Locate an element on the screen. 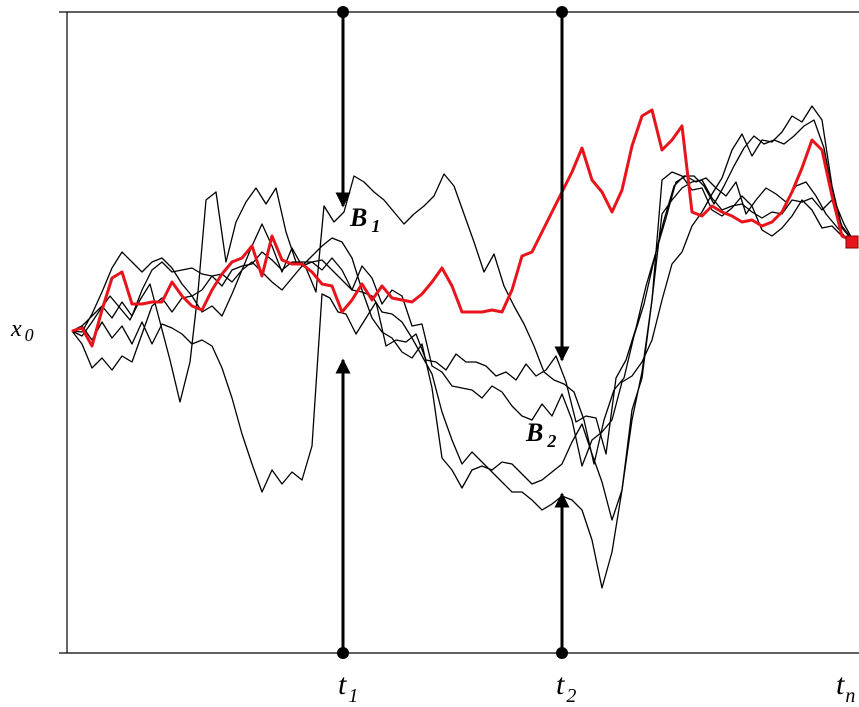 The width and height of the screenshot is (859, 707). barrier-t2-top-dot is located at coordinates (562, 12).